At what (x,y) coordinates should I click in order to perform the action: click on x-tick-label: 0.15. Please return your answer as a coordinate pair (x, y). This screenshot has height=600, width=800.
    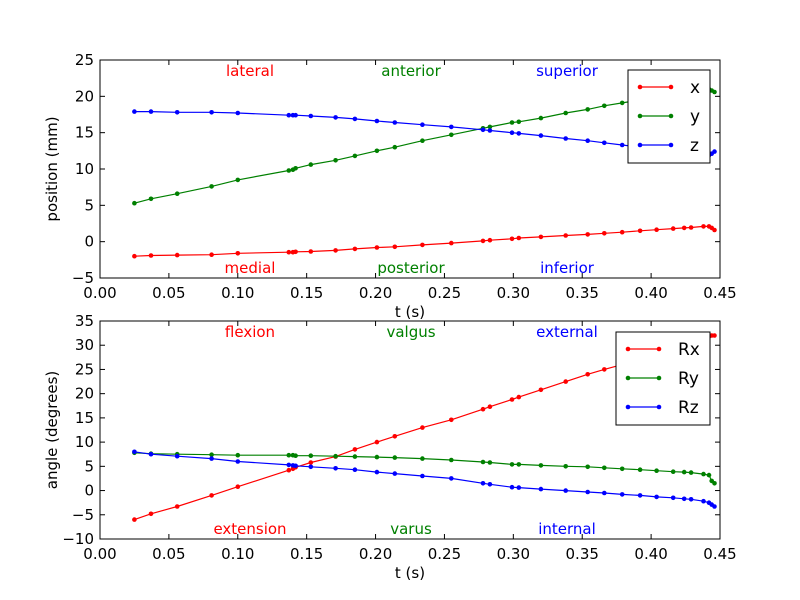
    Looking at the image, I should click on (306, 554).